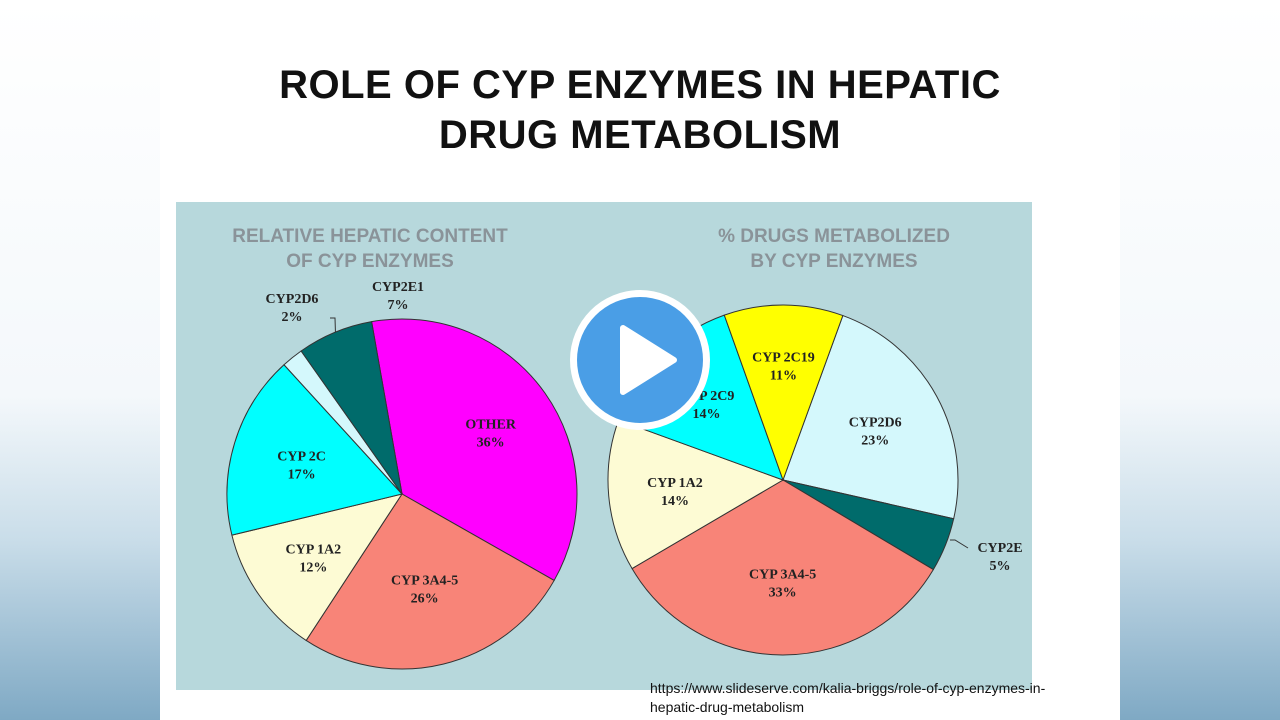 The image size is (1280, 720). Describe the element at coordinates (490, 424) in the screenshot. I see `slice-label-other: OTHER` at that location.